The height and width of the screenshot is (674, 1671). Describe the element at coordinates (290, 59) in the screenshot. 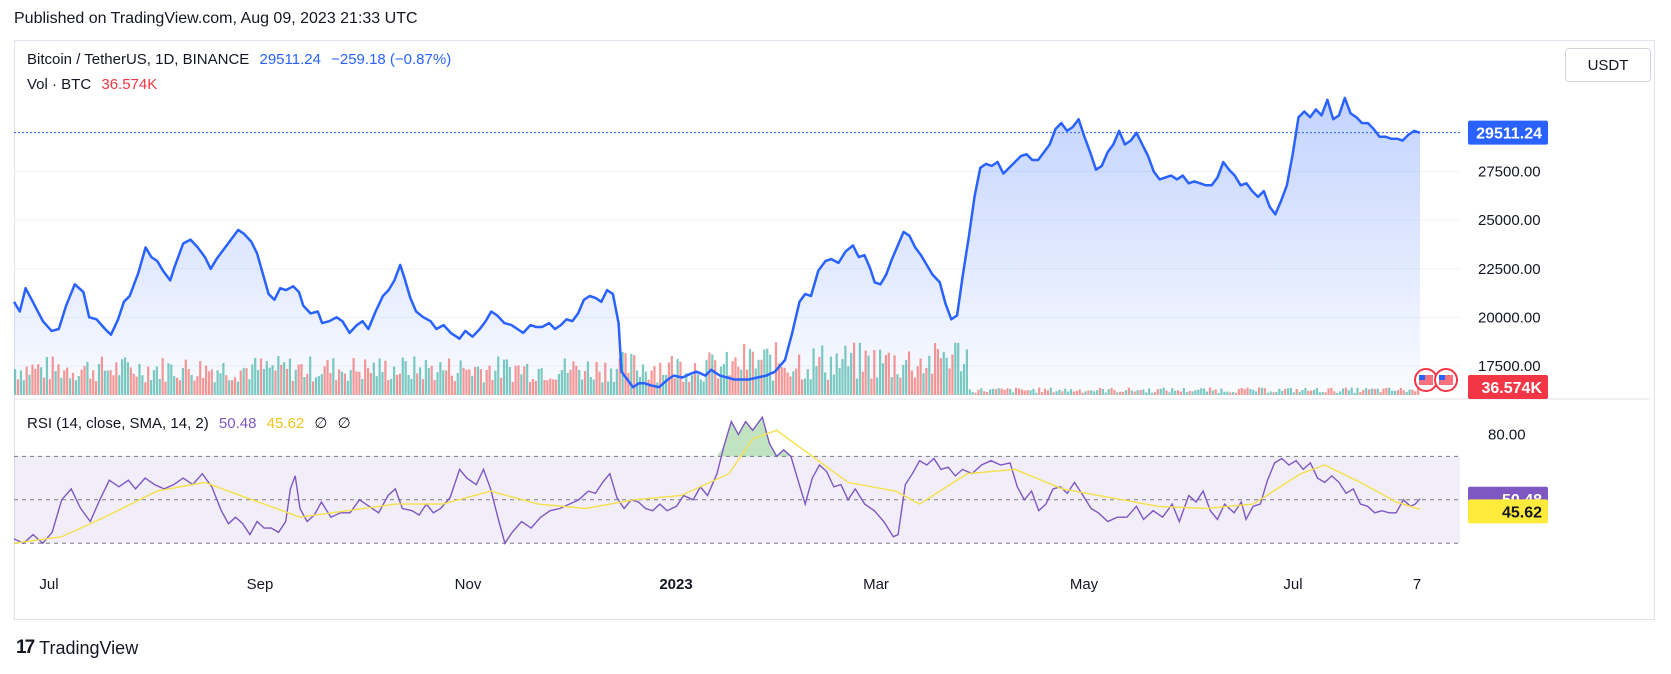

I see `last-price: 29511.24` at that location.